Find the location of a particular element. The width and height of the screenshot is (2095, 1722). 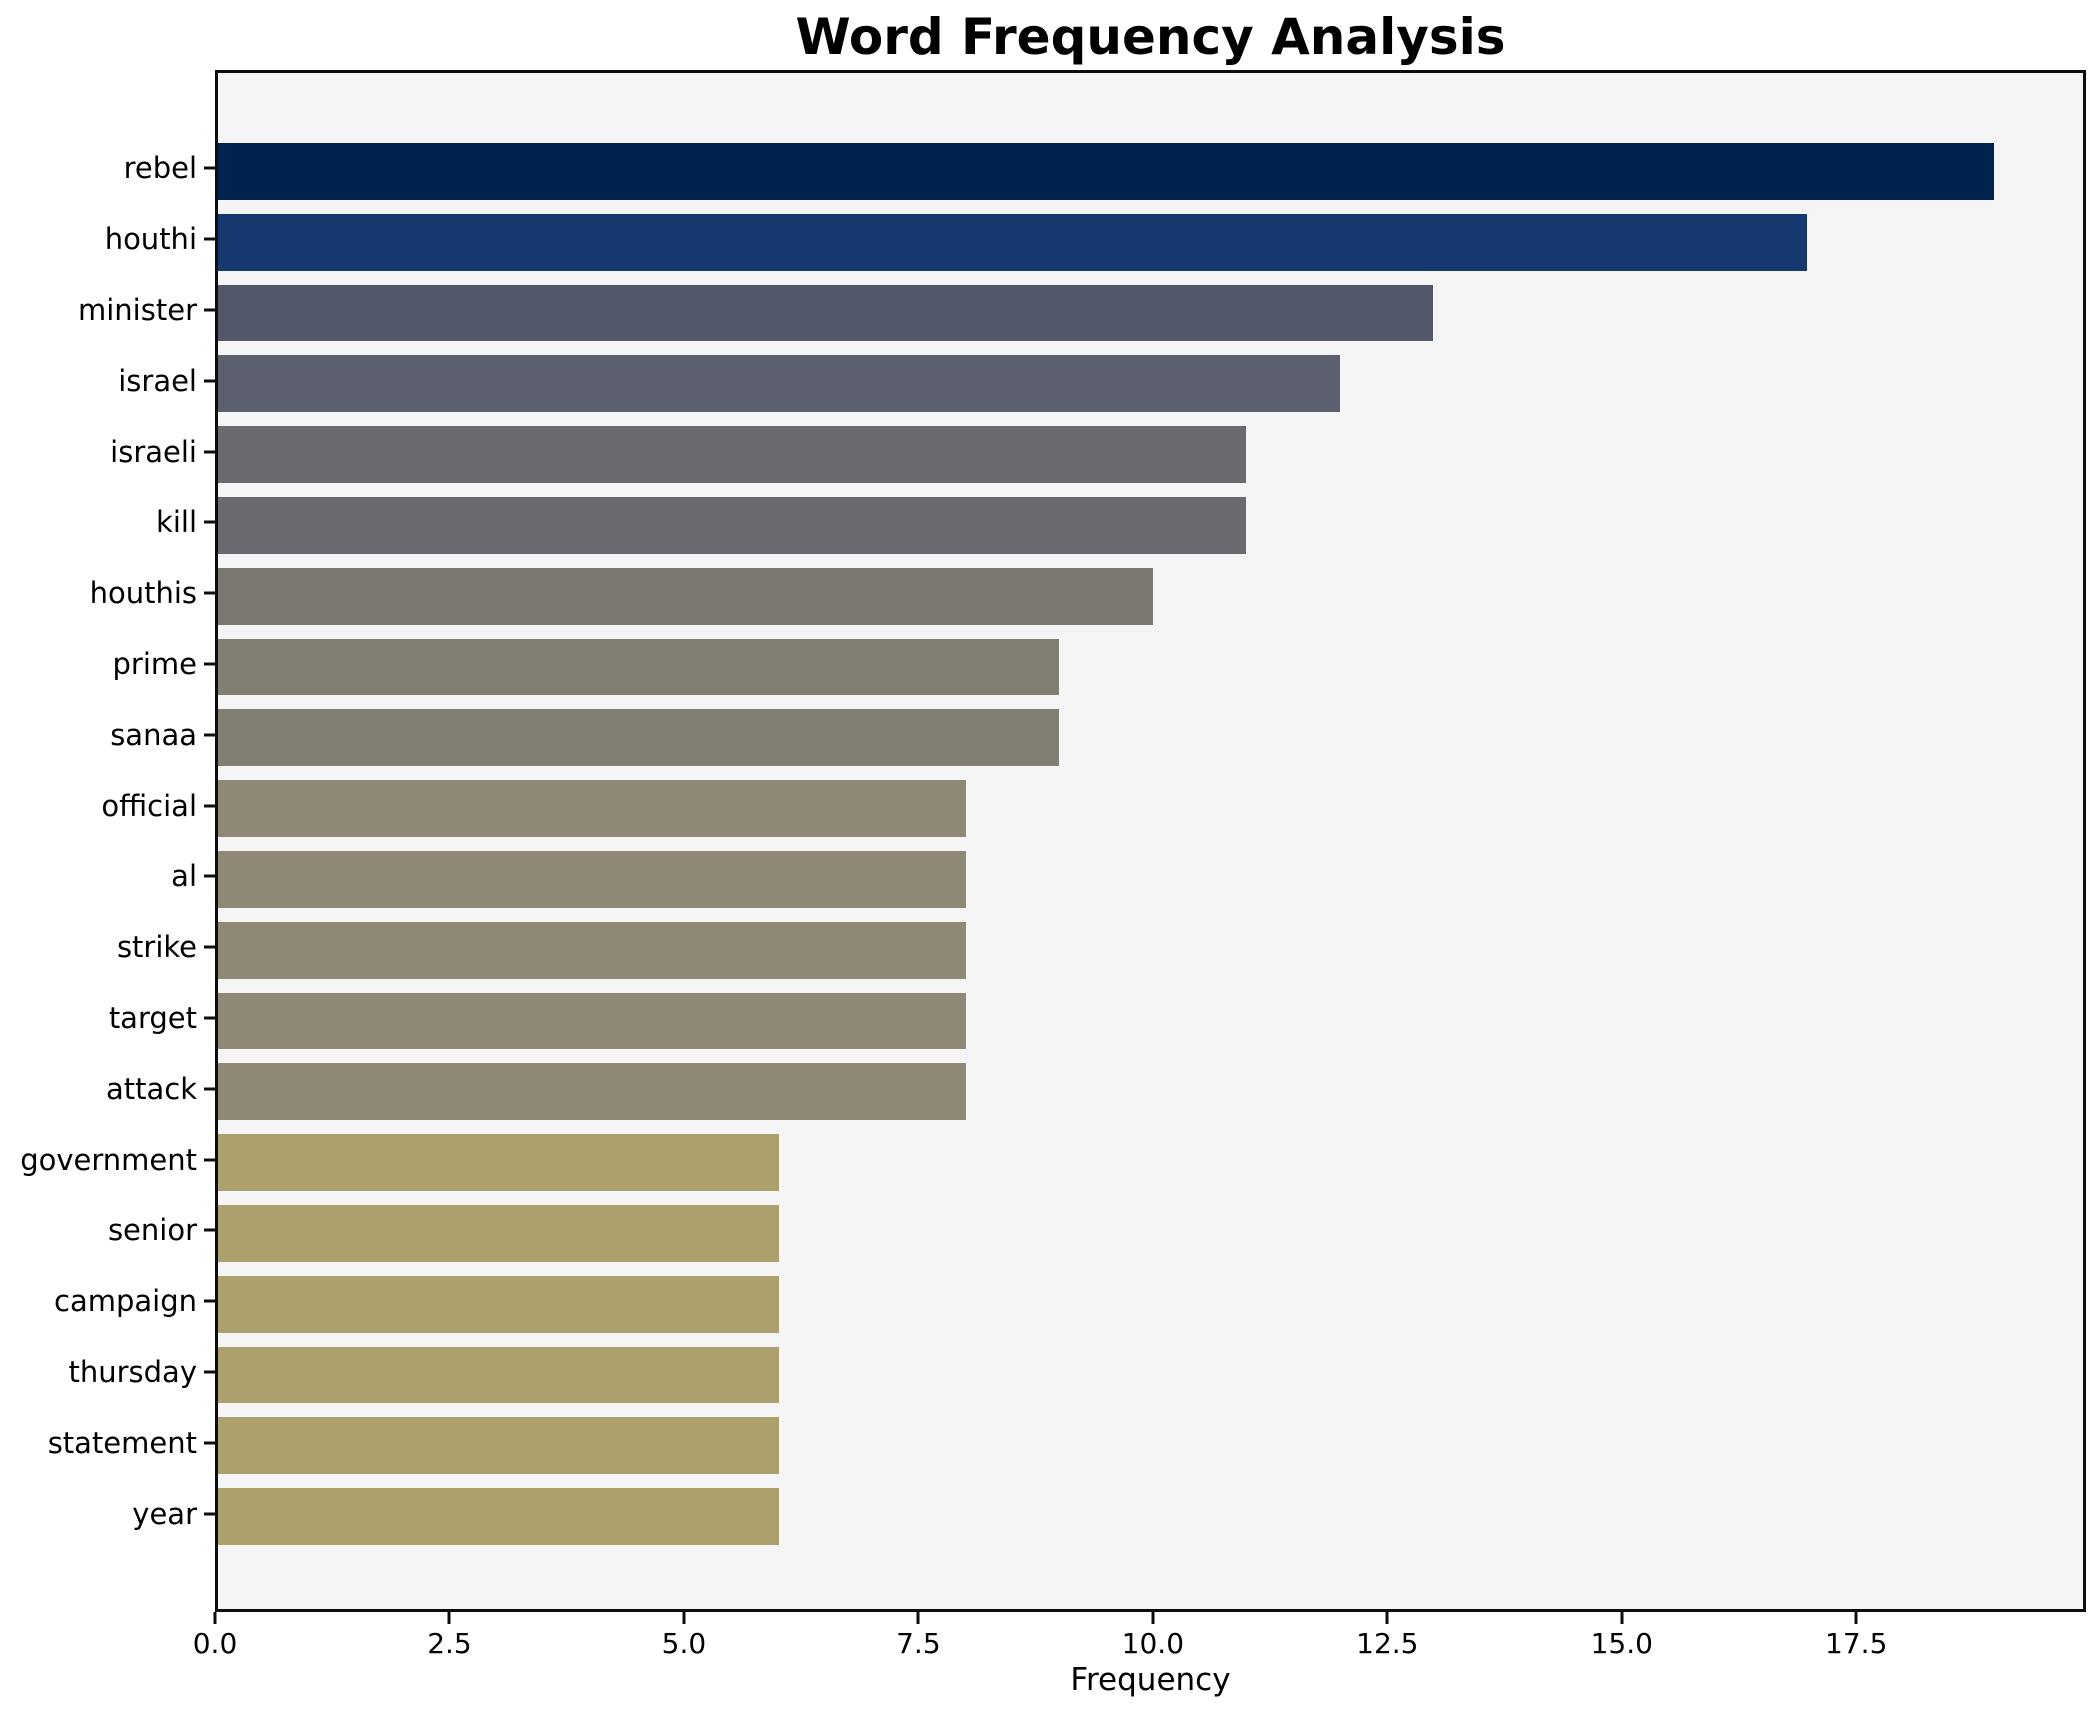

bar-government is located at coordinates (498, 1162).